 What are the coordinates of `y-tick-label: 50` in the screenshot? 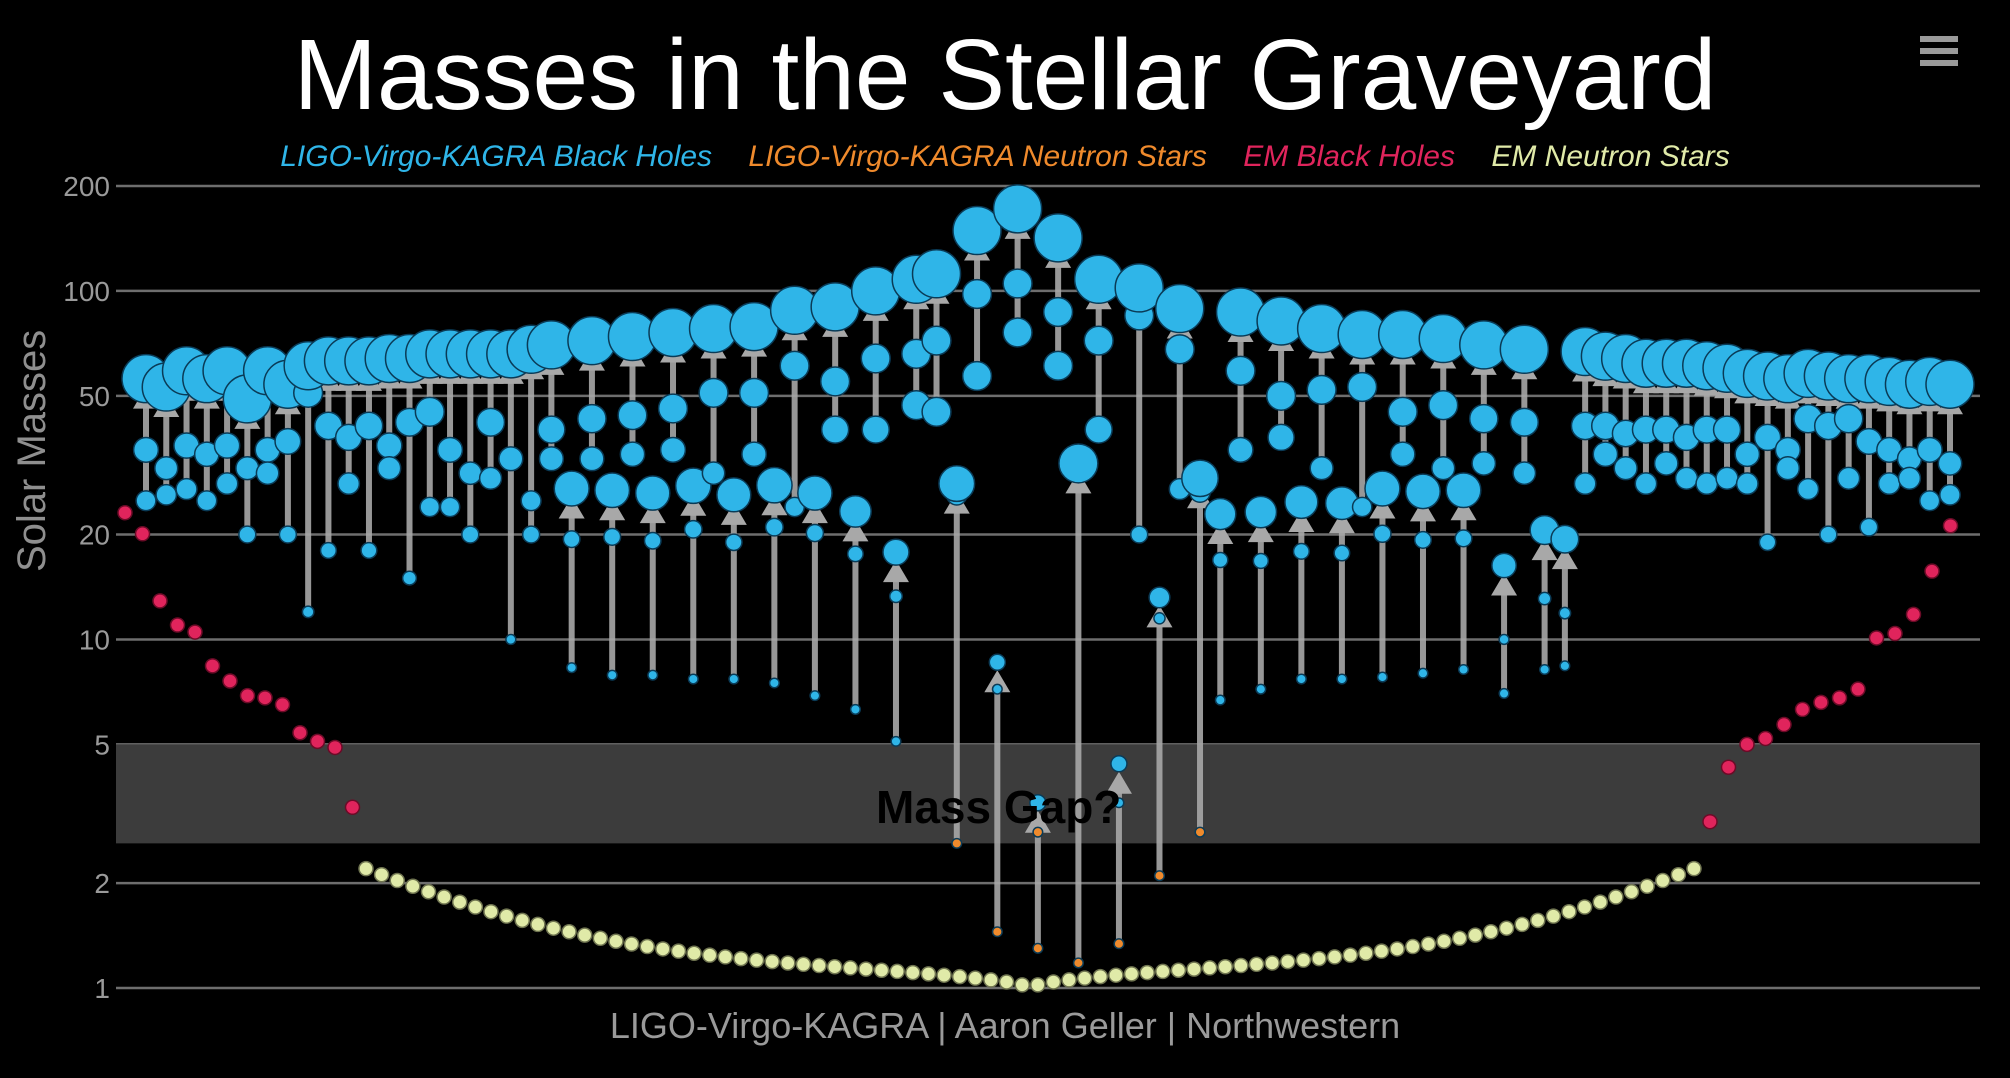 It's located at (94, 396).